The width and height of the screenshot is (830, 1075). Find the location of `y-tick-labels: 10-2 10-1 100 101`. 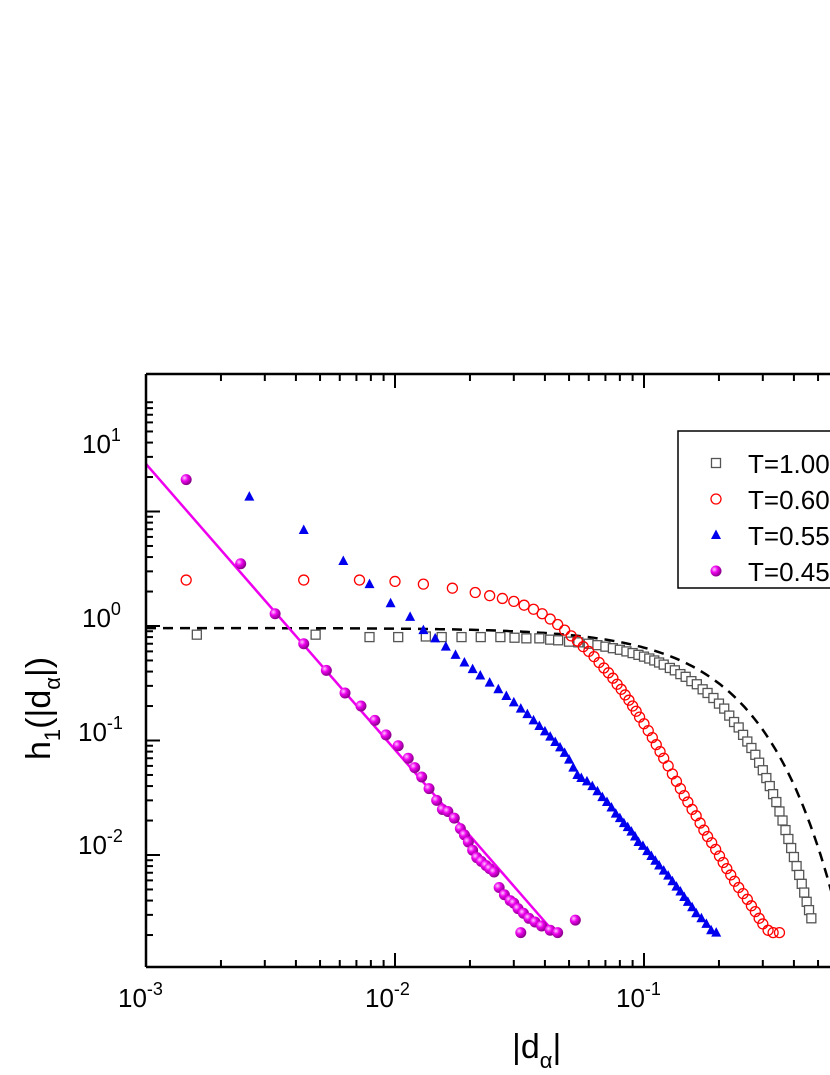

y-tick-labels: 10-2 10-1 100 101 is located at coordinates (100, 642).